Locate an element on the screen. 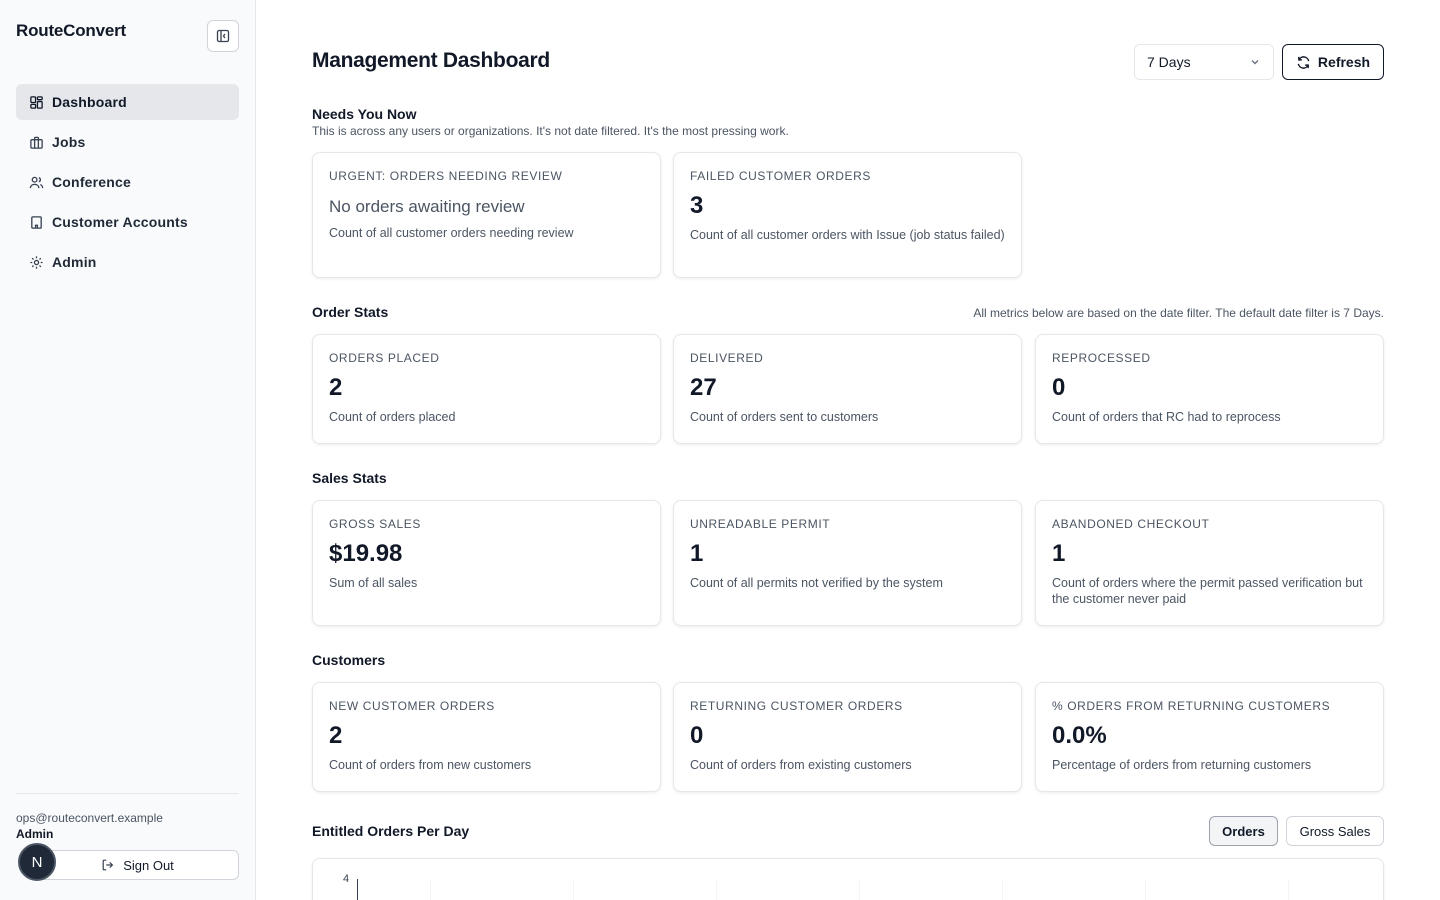 The image size is (1440, 900). gear-icon is located at coordinates (36, 262).